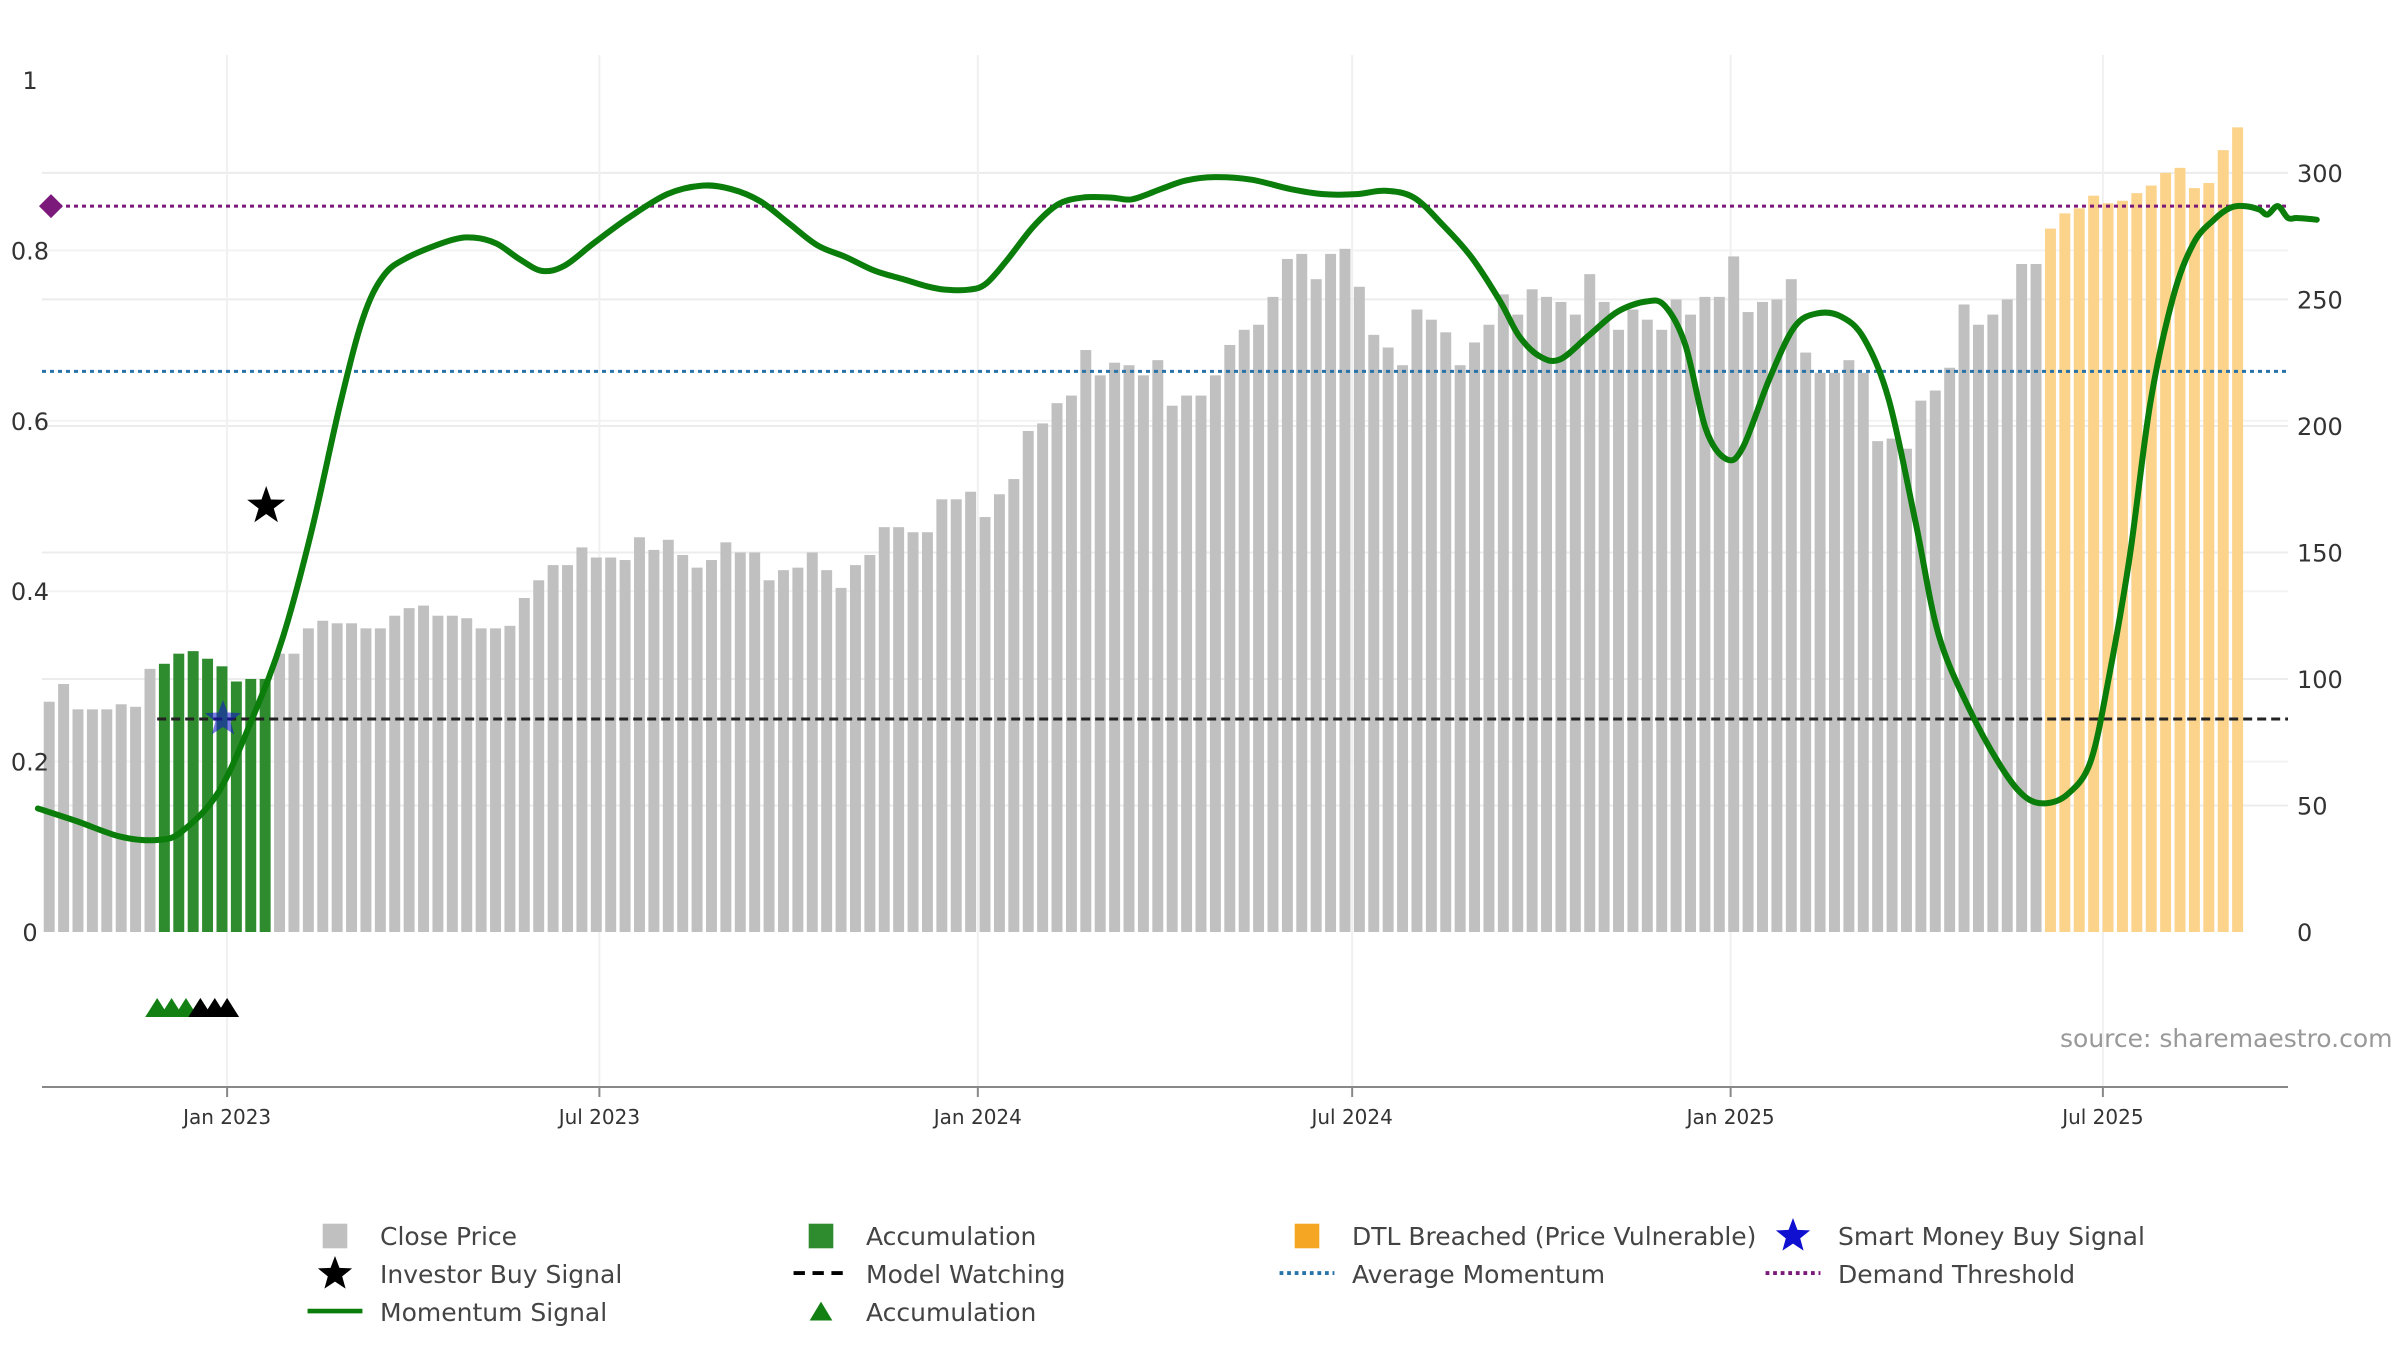  Describe the element at coordinates (2226, 1038) in the screenshot. I see `source-credit: source: sharemaestro.com` at that location.